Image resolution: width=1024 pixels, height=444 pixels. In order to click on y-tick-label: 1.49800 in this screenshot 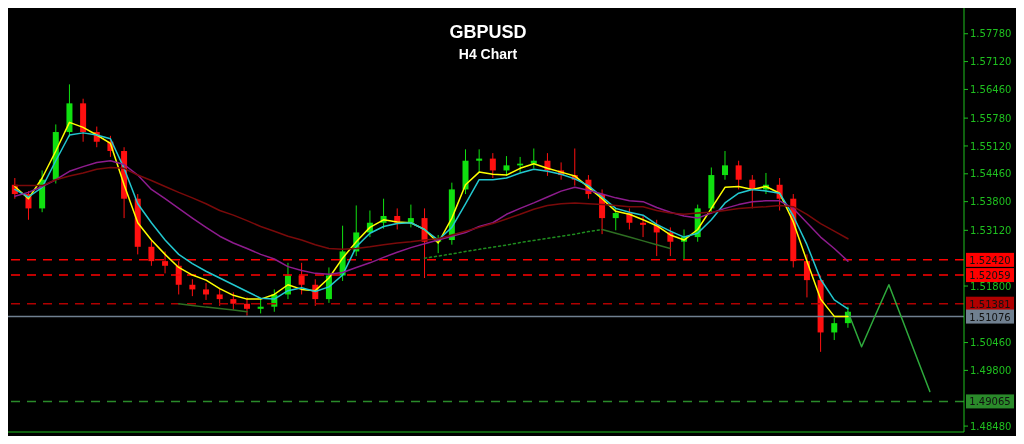, I will do `click(991, 370)`.